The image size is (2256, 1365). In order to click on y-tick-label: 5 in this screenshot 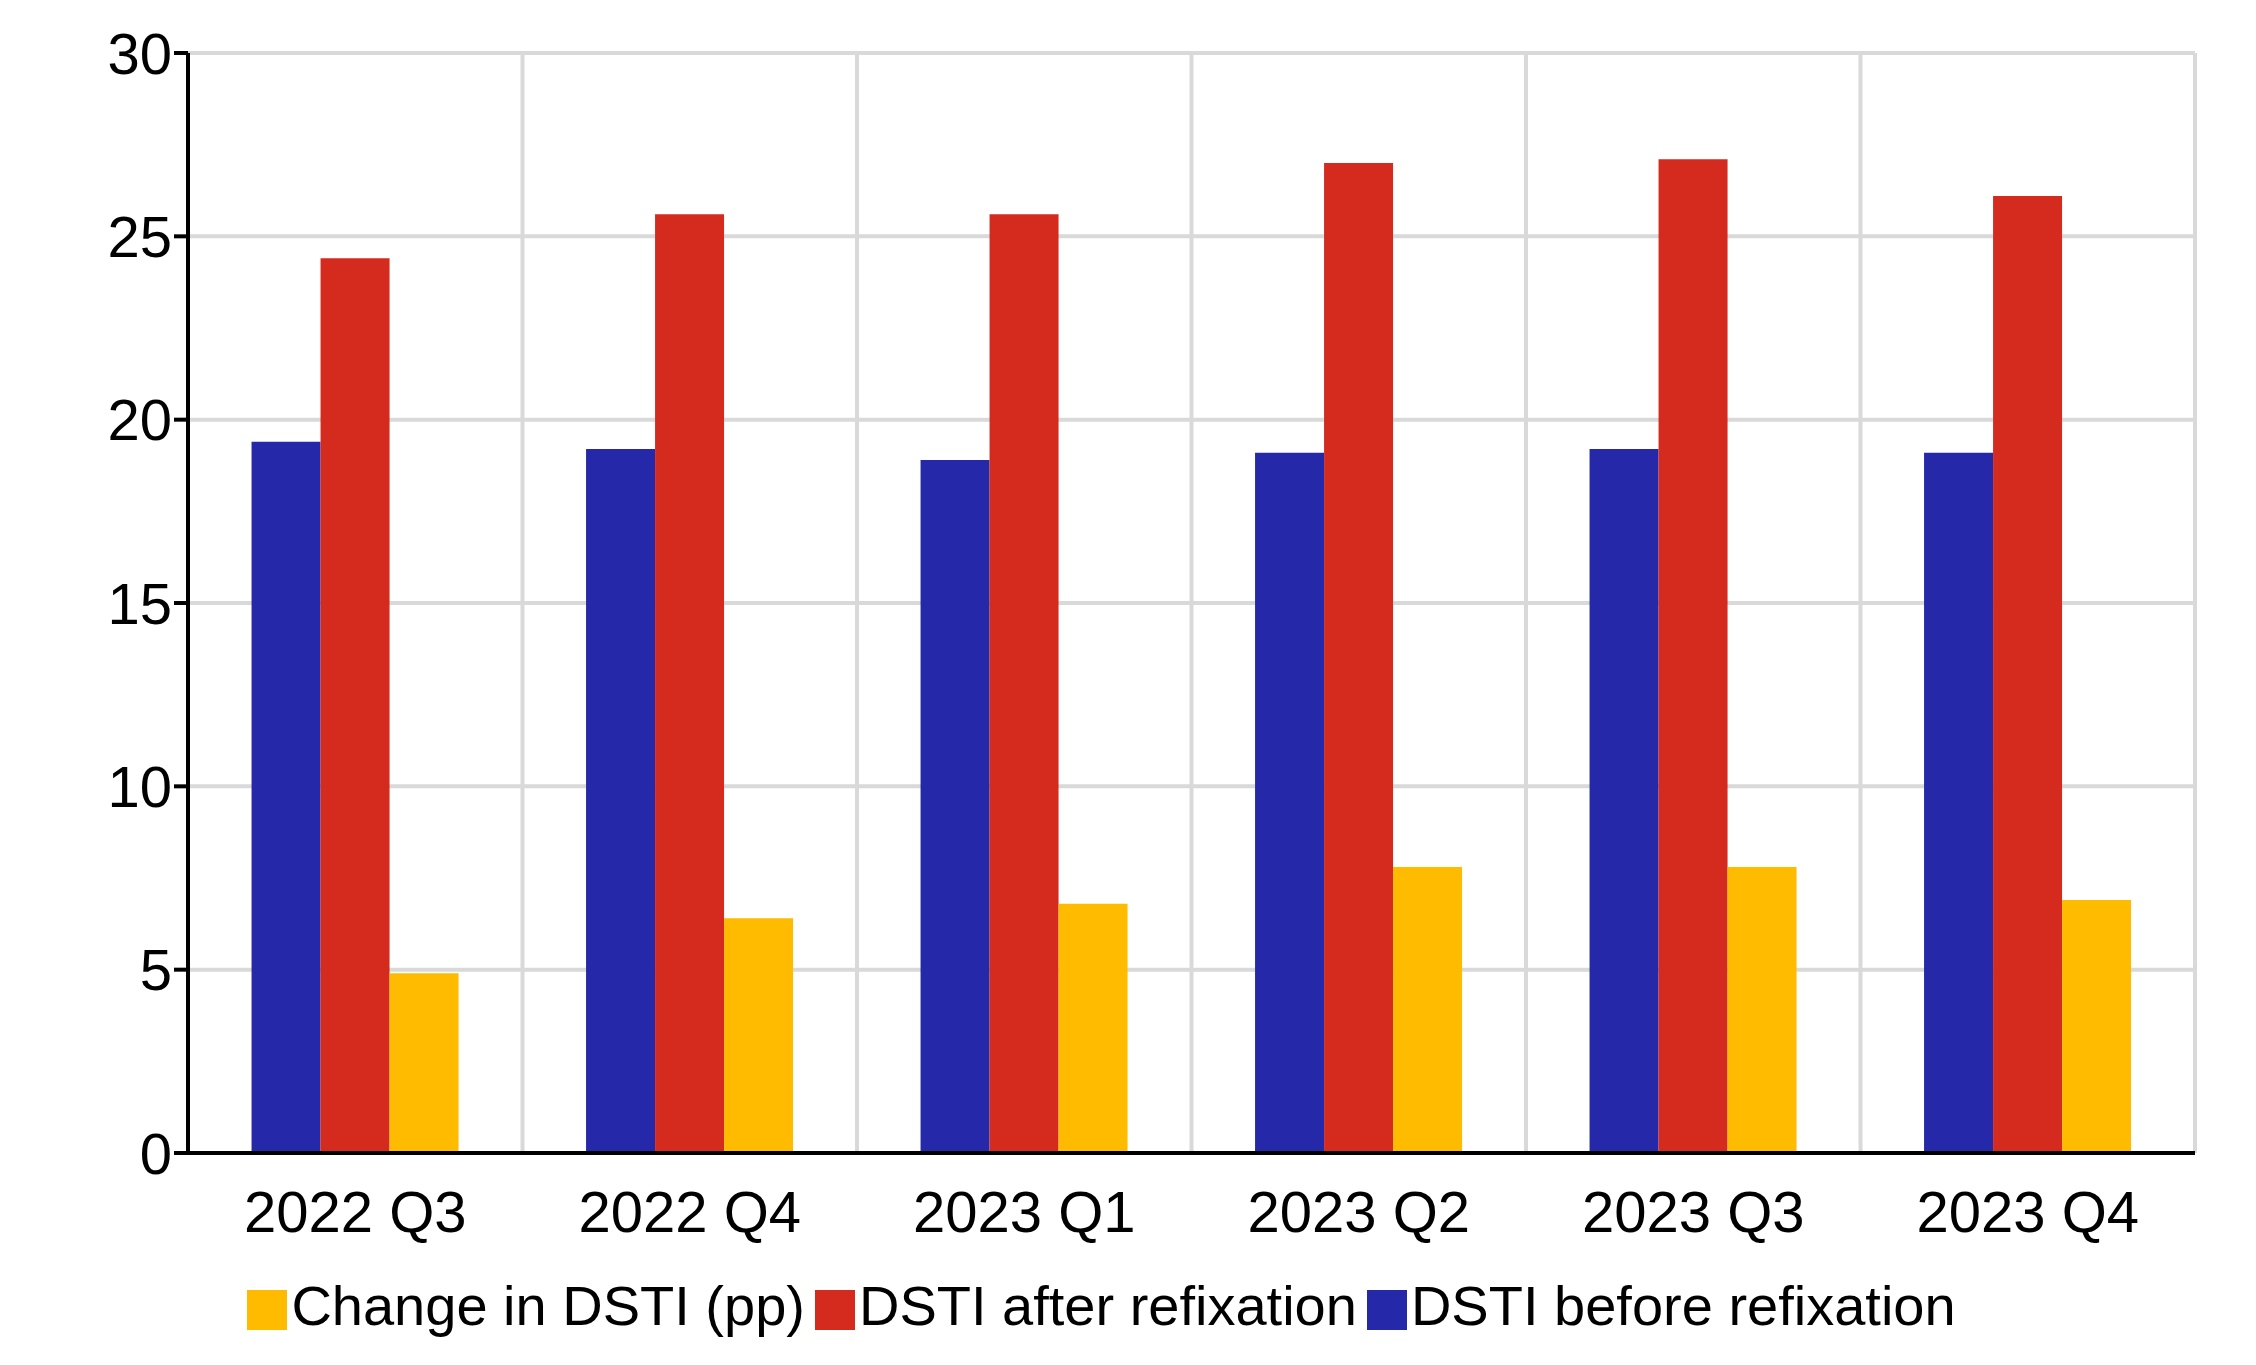, I will do `click(155, 970)`.